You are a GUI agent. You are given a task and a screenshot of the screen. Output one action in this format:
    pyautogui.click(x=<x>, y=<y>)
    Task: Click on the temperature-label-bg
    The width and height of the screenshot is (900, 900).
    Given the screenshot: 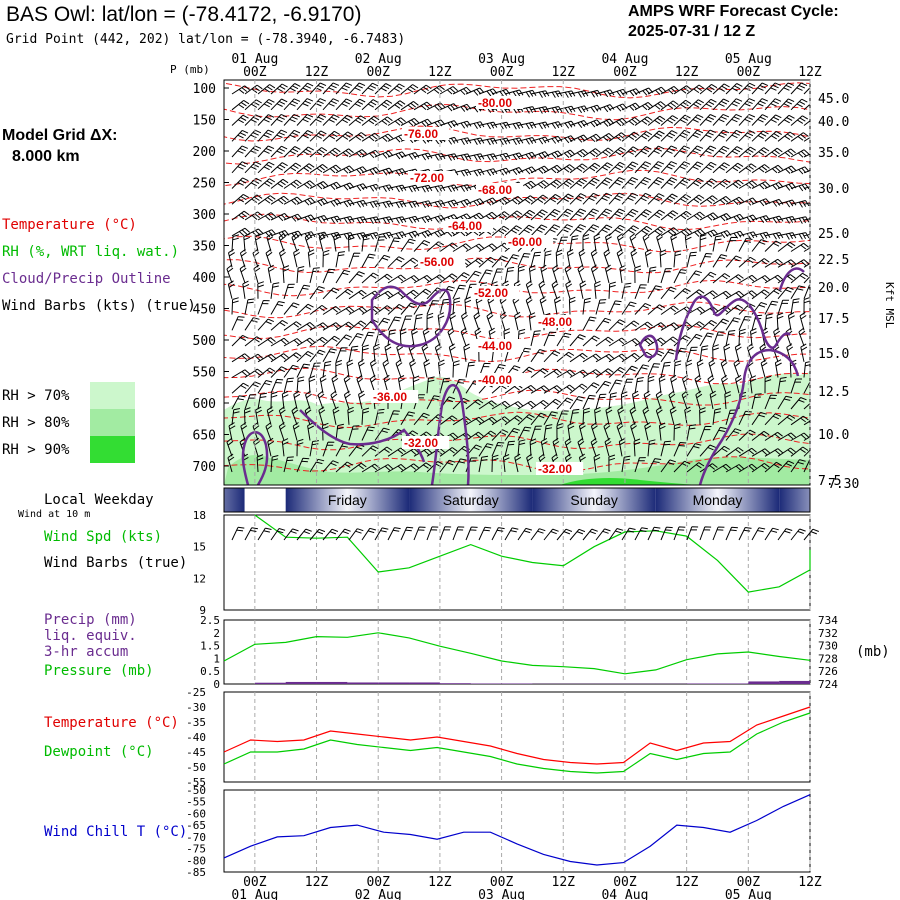 What is the action you would take?
    pyautogui.click(x=500, y=345)
    